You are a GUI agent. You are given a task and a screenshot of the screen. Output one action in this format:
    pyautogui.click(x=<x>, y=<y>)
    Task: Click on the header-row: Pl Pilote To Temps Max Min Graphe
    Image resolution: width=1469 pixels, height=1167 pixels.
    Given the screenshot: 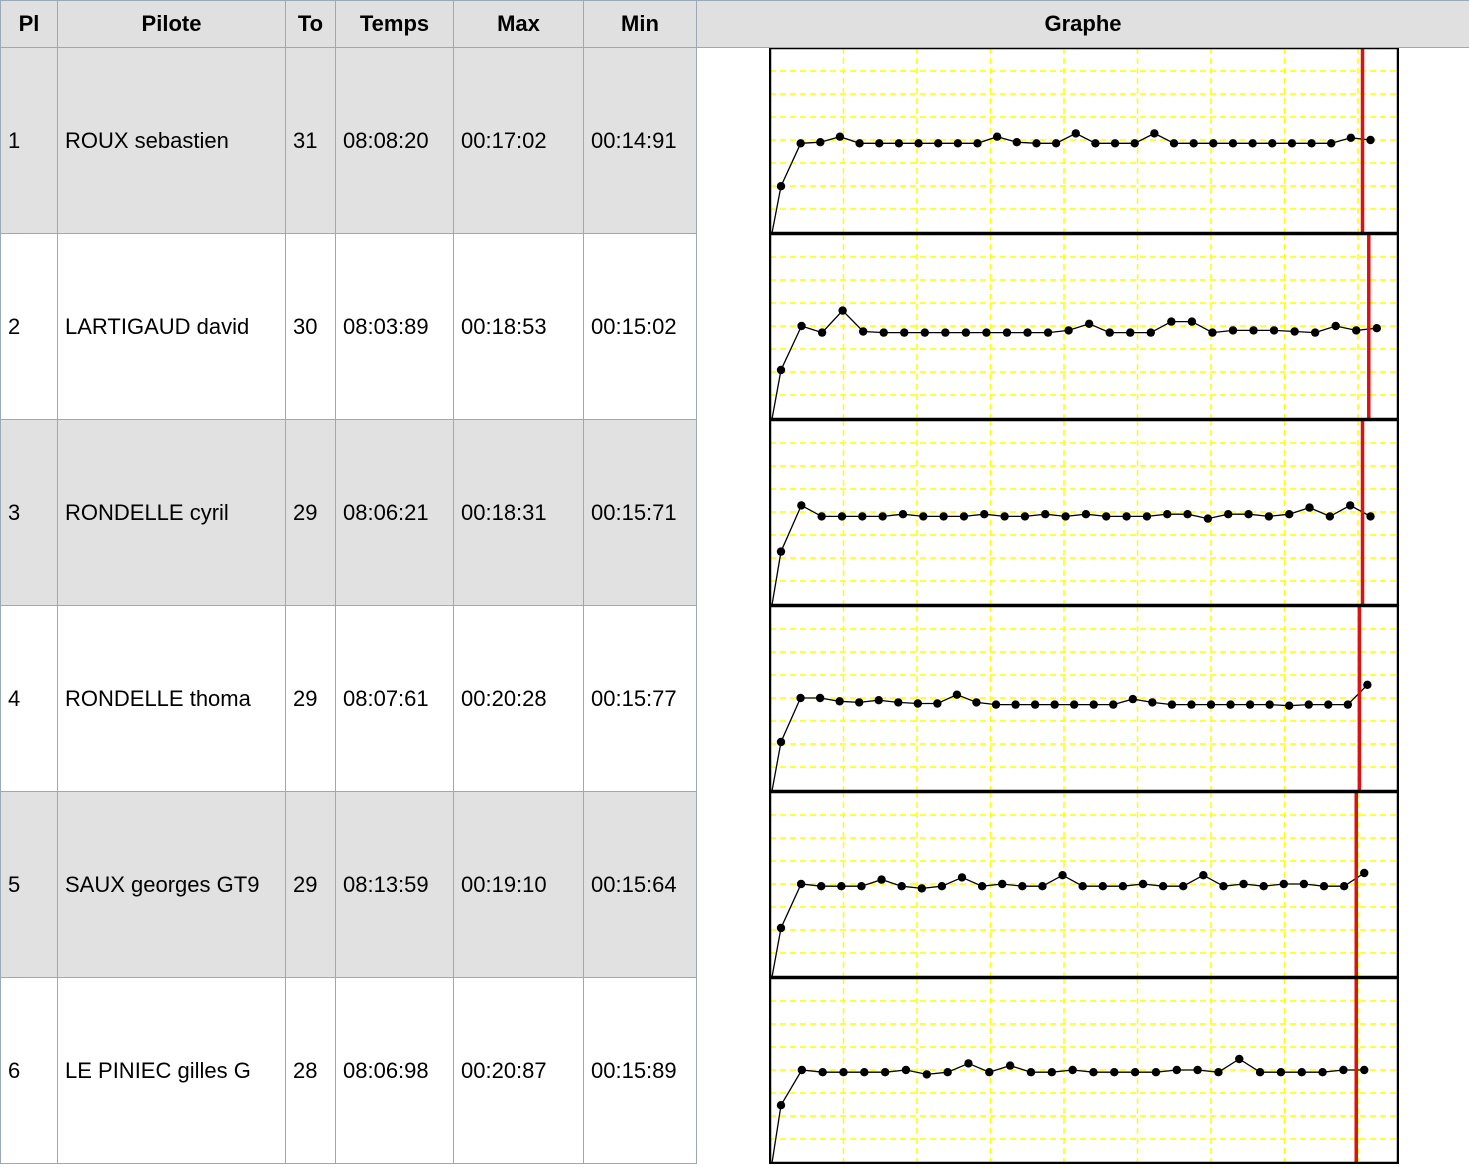 What is the action you would take?
    pyautogui.click(x=734, y=24)
    